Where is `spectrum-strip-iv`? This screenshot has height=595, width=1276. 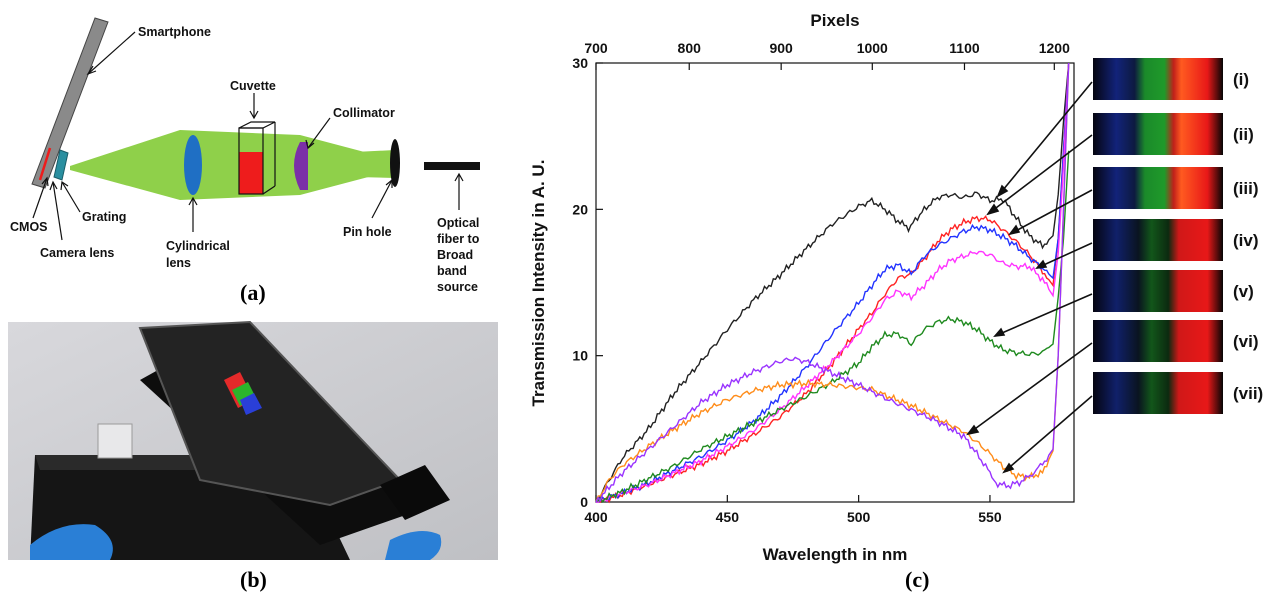
spectrum-strip-iv is located at coordinates (1158, 240).